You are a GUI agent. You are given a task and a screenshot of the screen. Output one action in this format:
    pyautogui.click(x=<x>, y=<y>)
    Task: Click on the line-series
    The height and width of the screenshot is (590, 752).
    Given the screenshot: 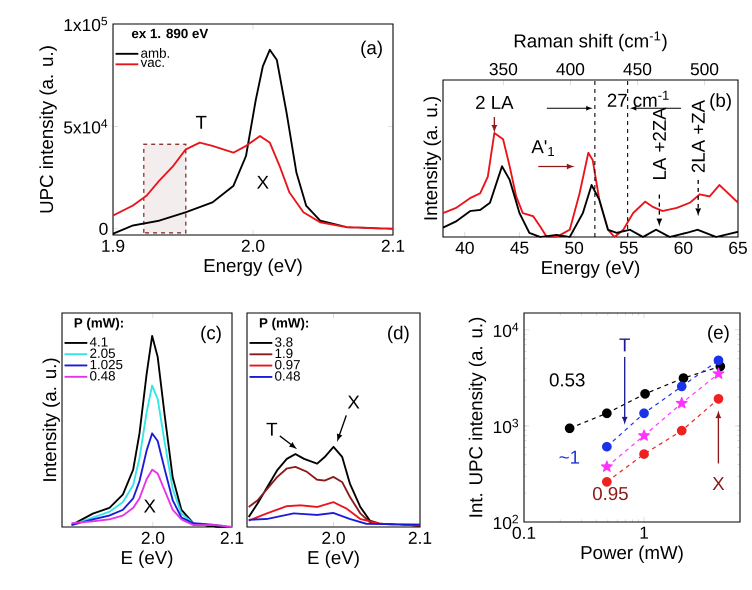 What is the action you would take?
    pyautogui.click(x=253, y=182)
    